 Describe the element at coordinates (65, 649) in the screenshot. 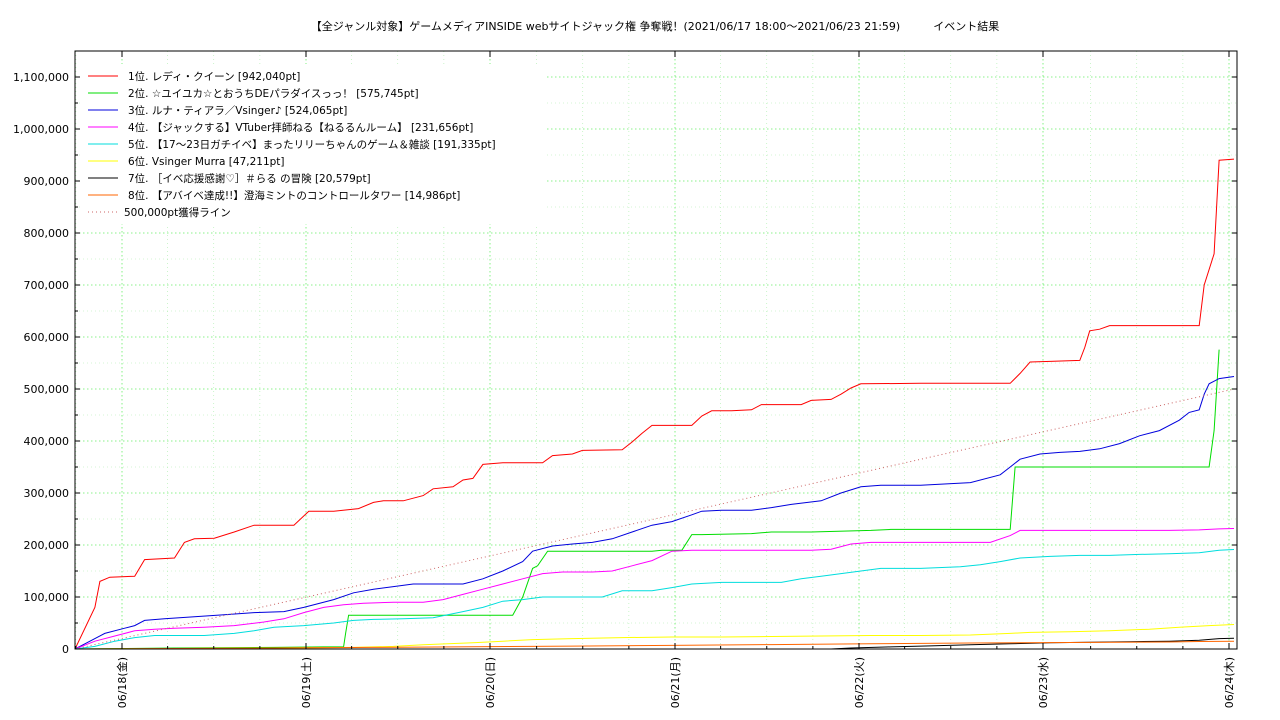

I see `y-tick-label: 0` at that location.